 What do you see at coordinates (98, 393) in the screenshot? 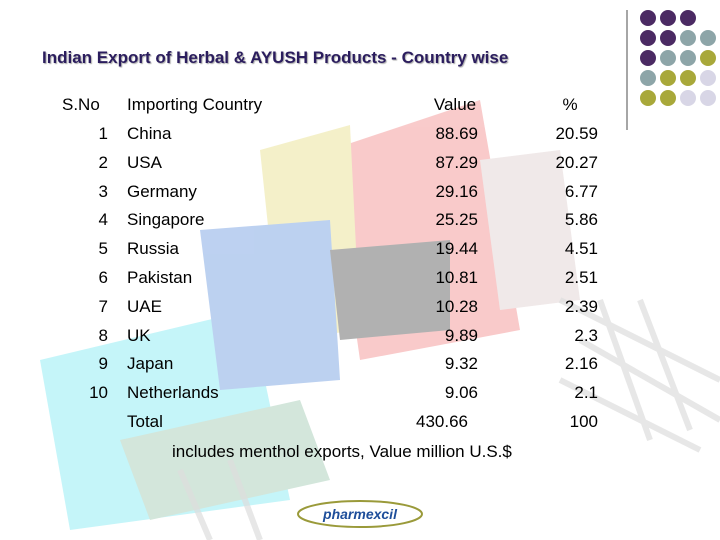
I see `serial-number: 10` at bounding box center [98, 393].